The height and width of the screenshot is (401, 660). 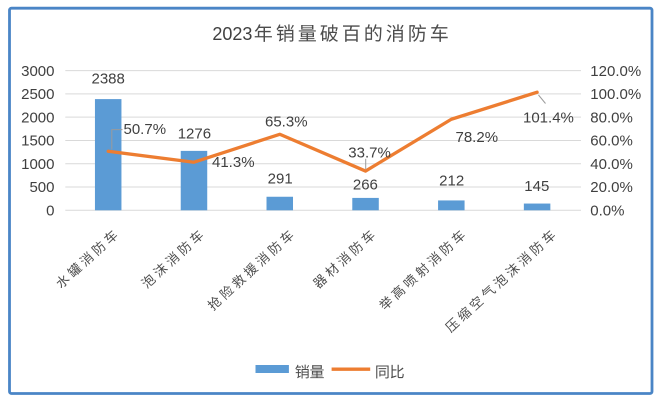 I want to click on svg-text: 50.7%, so click(x=145, y=129).